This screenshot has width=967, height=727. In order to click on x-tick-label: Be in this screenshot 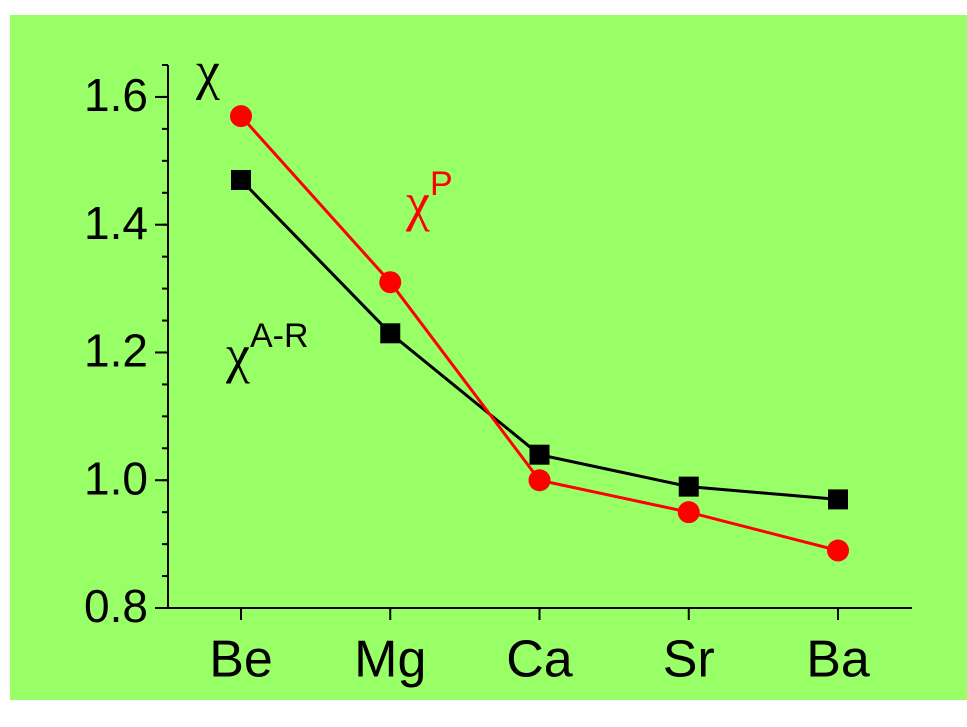, I will do `click(241, 660)`.